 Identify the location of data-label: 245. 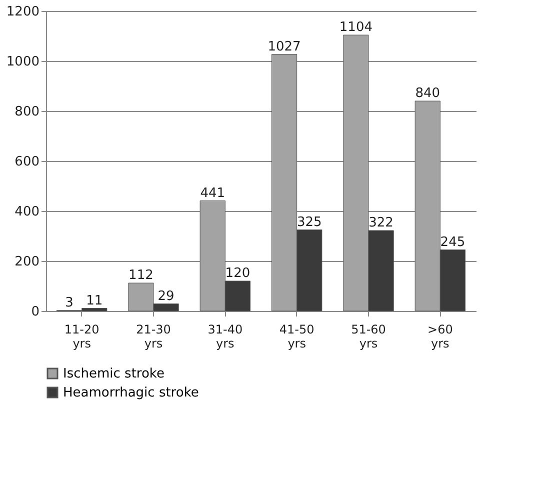
(453, 242).